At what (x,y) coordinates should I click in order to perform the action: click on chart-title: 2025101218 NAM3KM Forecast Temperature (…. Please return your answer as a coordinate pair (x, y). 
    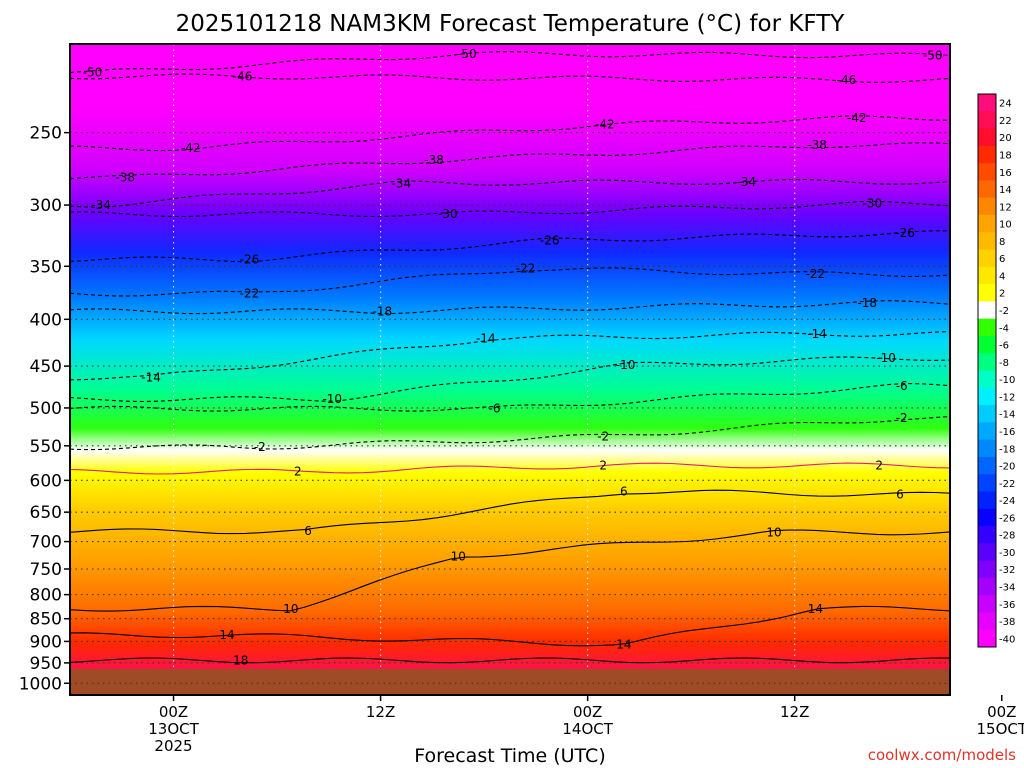
    Looking at the image, I should click on (511, 24).